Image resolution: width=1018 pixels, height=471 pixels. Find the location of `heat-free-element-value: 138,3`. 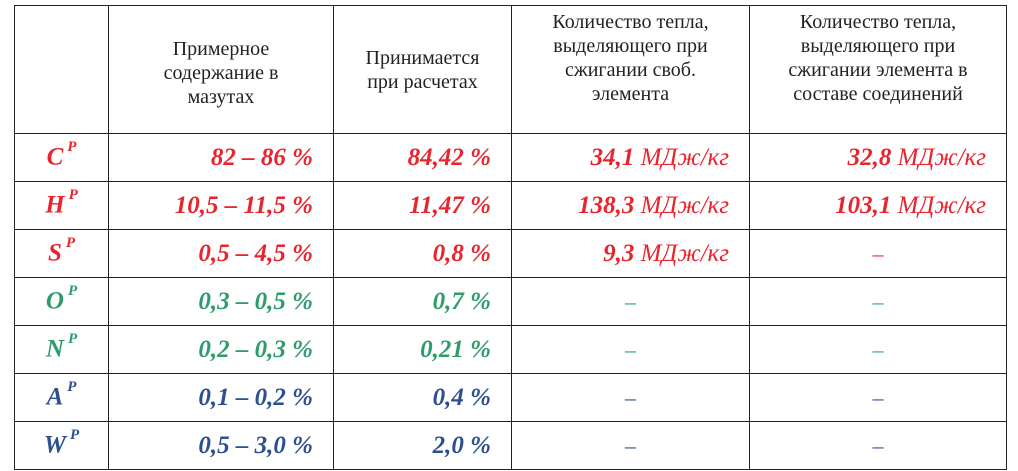

heat-free-element-value: 138,3 is located at coordinates (606, 205).